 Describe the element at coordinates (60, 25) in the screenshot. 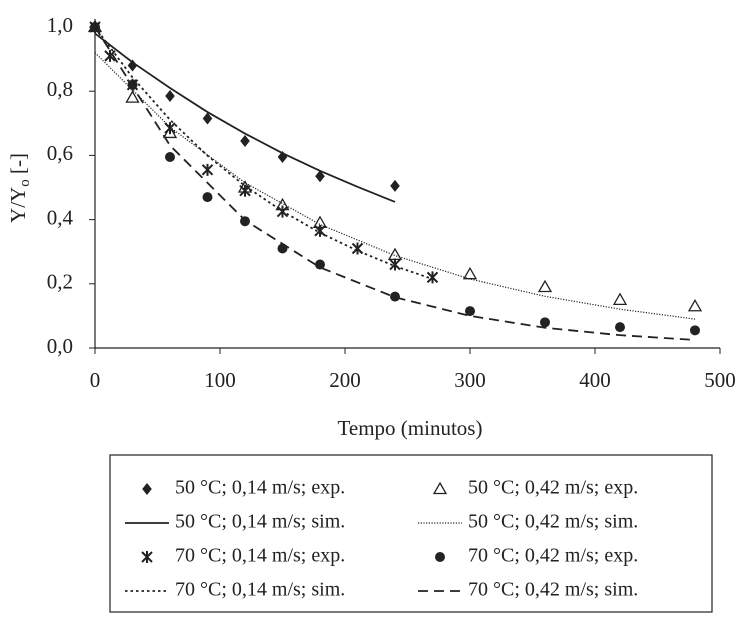

I see `y-tick-label: 1,0` at that location.